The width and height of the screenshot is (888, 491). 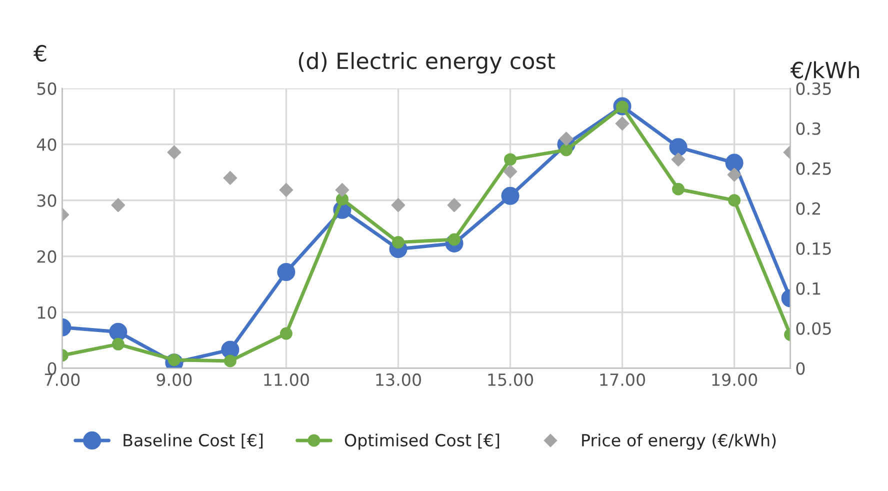 I want to click on chart-title: (d) Electric energy cost, so click(x=426, y=63).